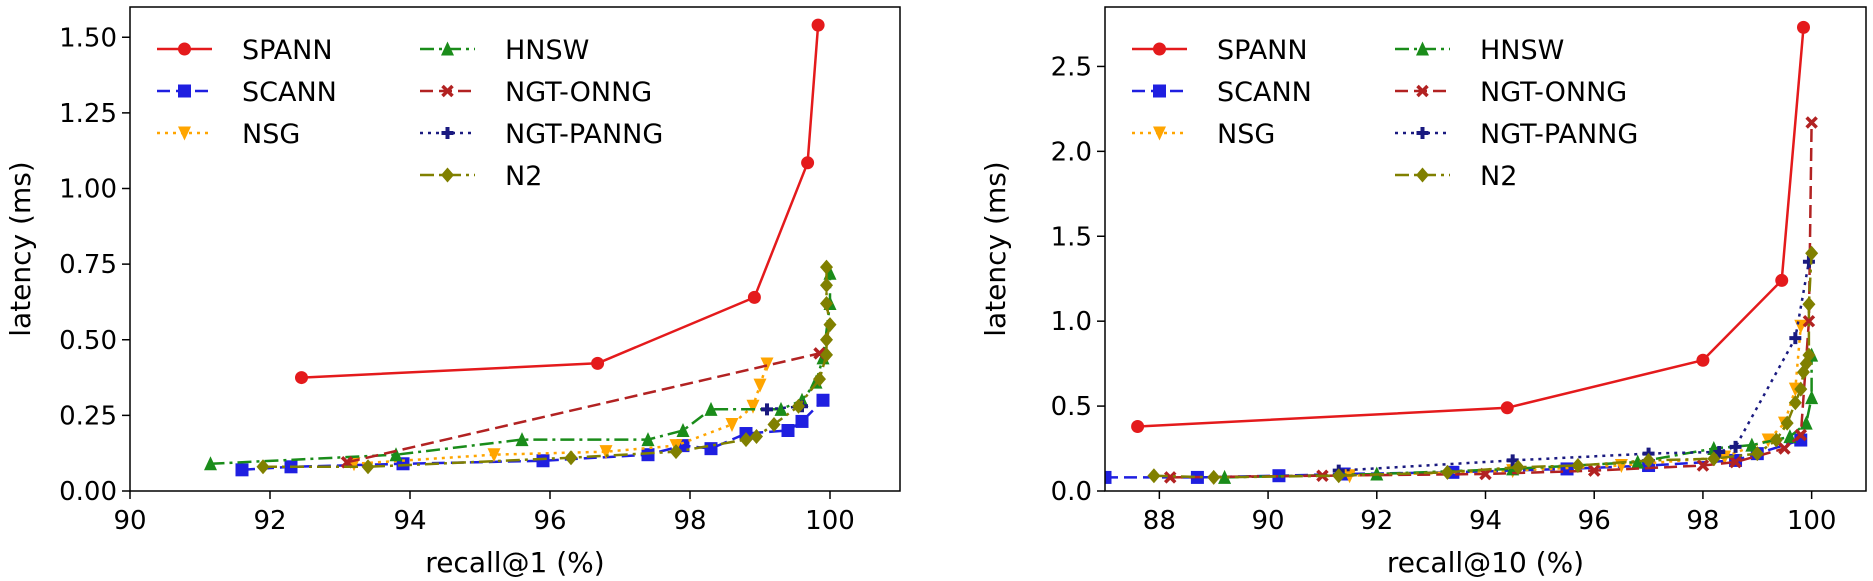 This screenshot has width=1873, height=581. I want to click on x-axis-label: recall@1 (%), so click(514, 562).